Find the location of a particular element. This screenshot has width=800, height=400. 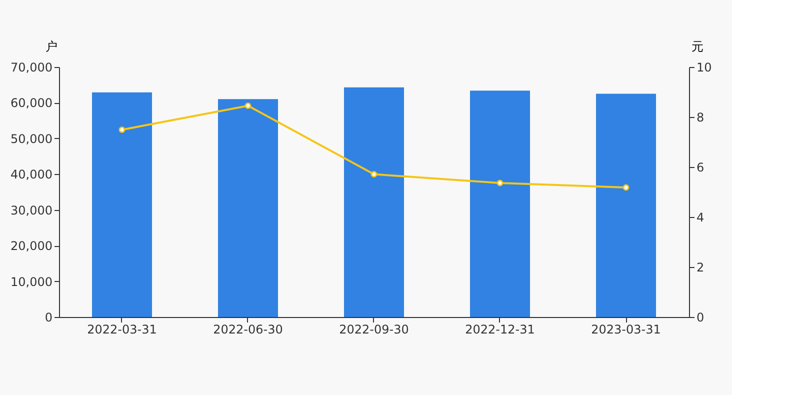

y2-tick-label: 8 is located at coordinates (700, 117).